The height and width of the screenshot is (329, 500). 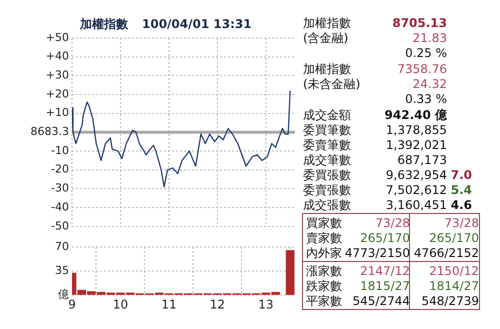 What do you see at coordinates (446, 253) in the screenshot?
I see `text: 4766/2152` at bounding box center [446, 253].